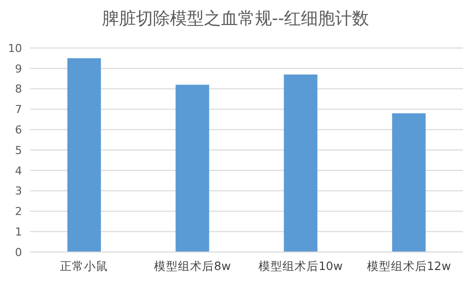 The image size is (471, 282). What do you see at coordinates (18, 171) in the screenshot?
I see `y-tick-label: 4` at bounding box center [18, 171].